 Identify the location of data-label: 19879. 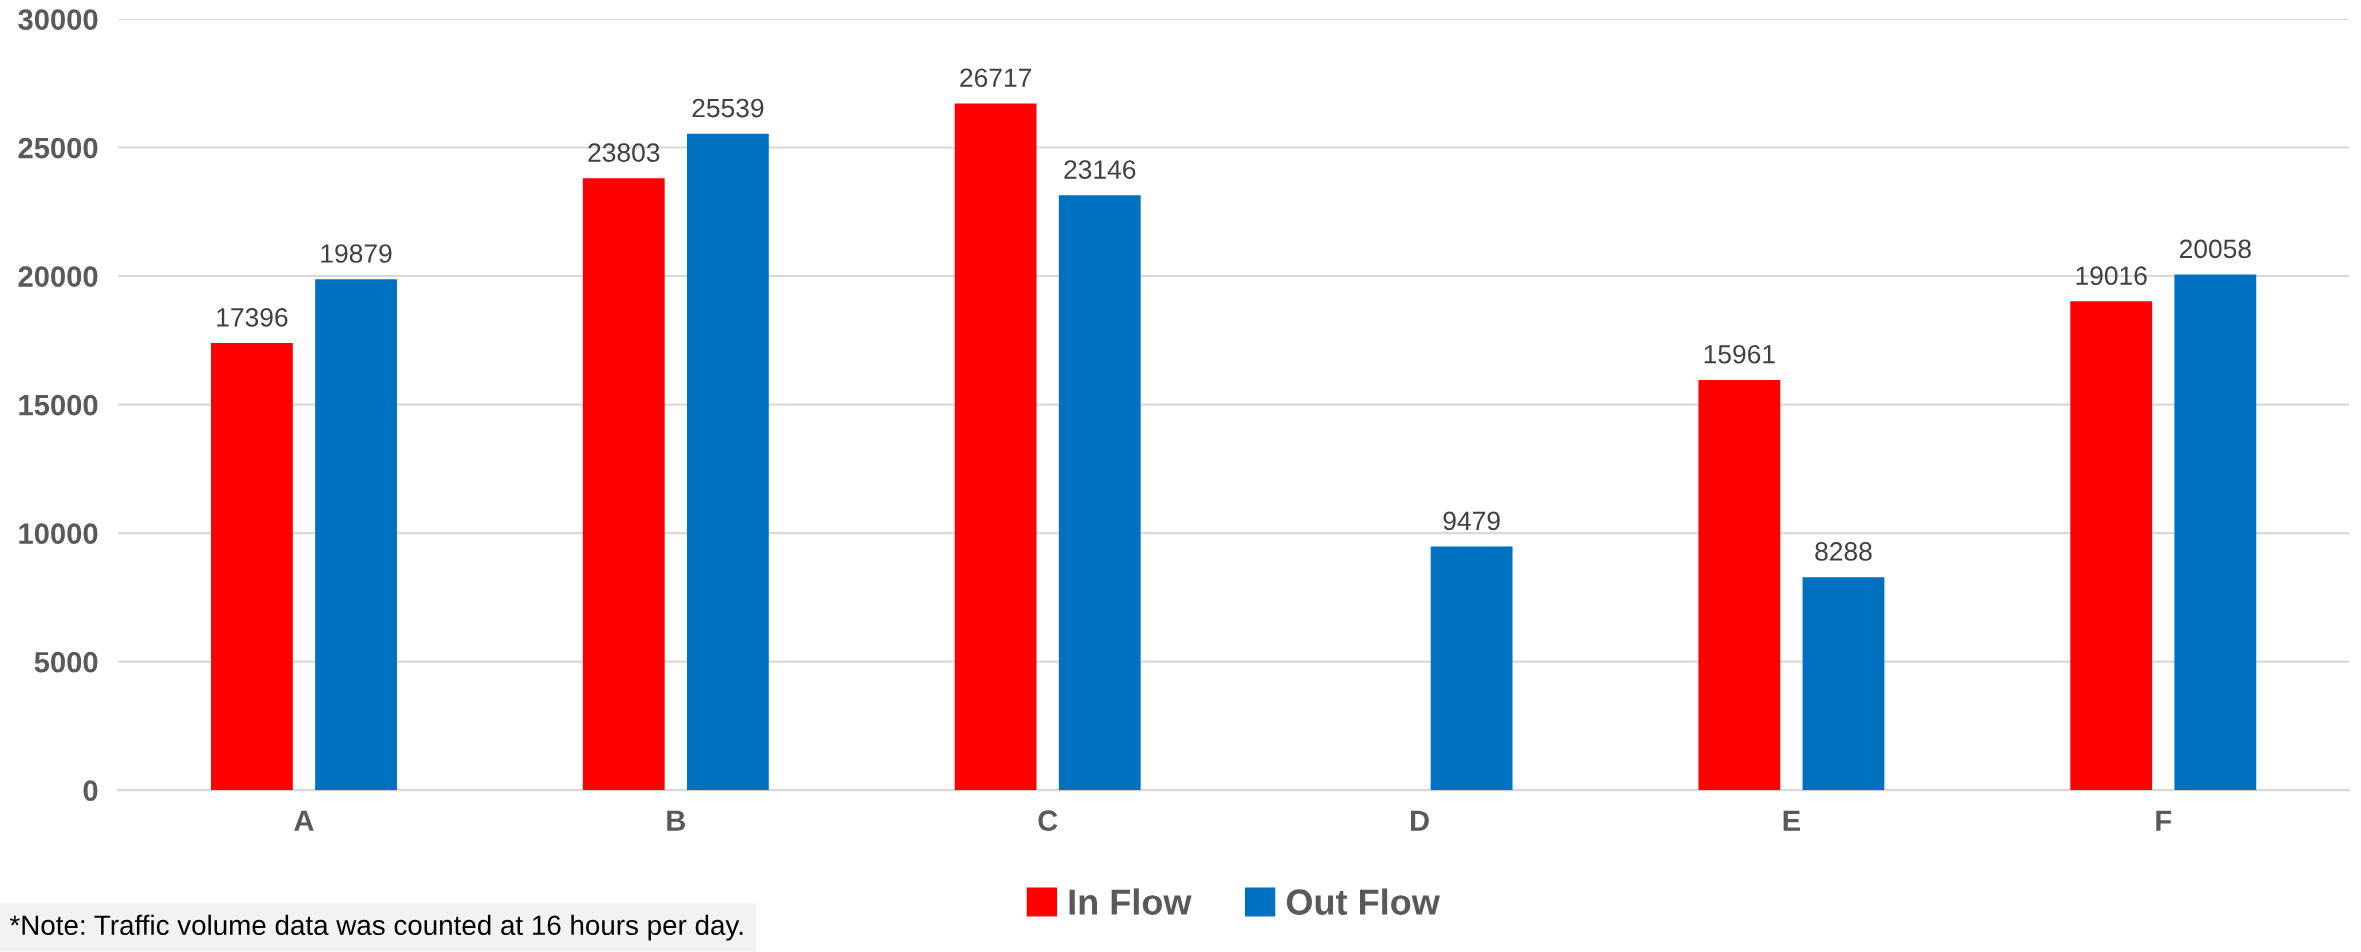
(356, 253).